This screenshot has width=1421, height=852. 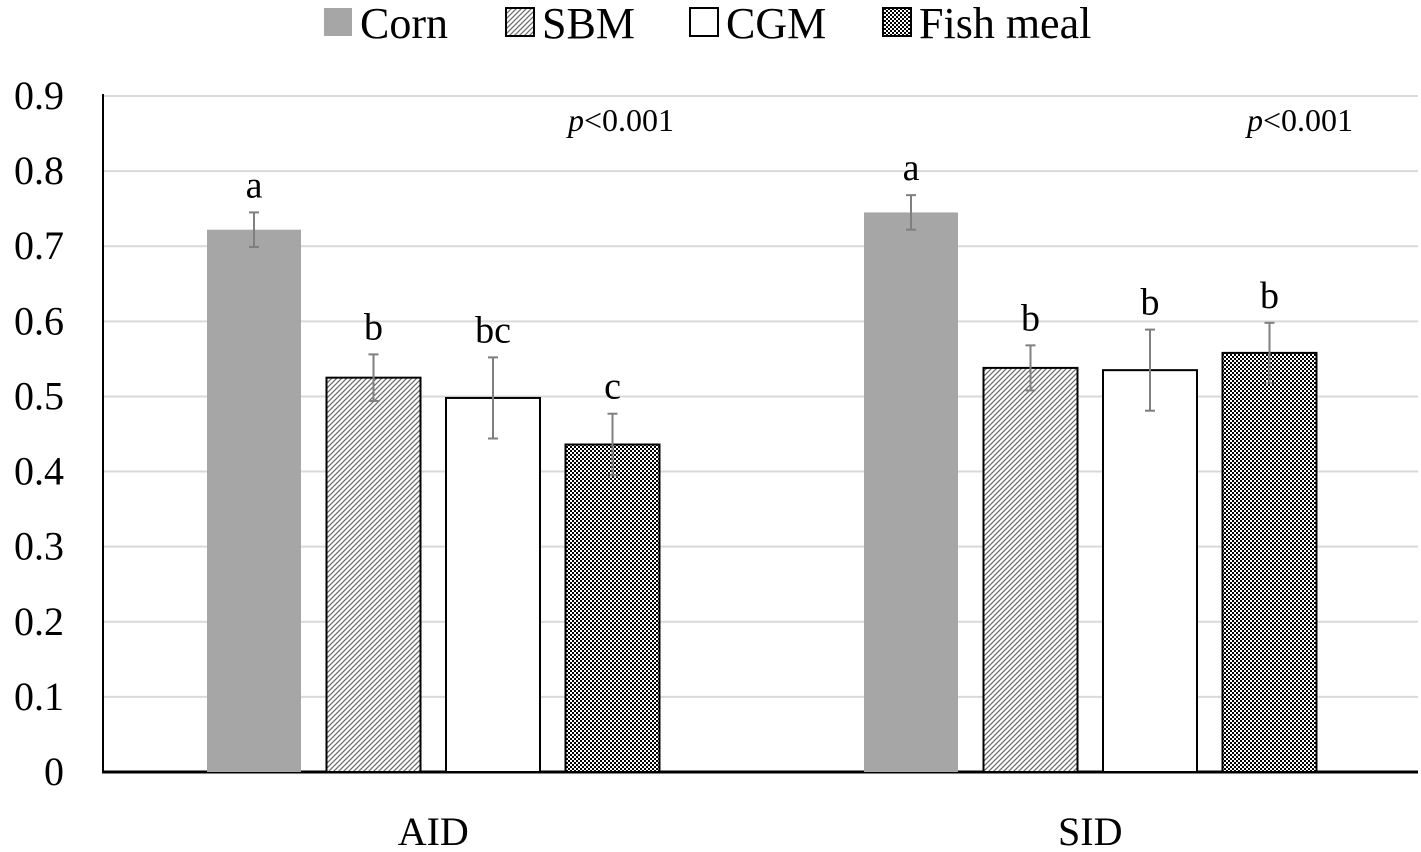 I want to click on legend-swatch-corn, so click(x=338, y=22).